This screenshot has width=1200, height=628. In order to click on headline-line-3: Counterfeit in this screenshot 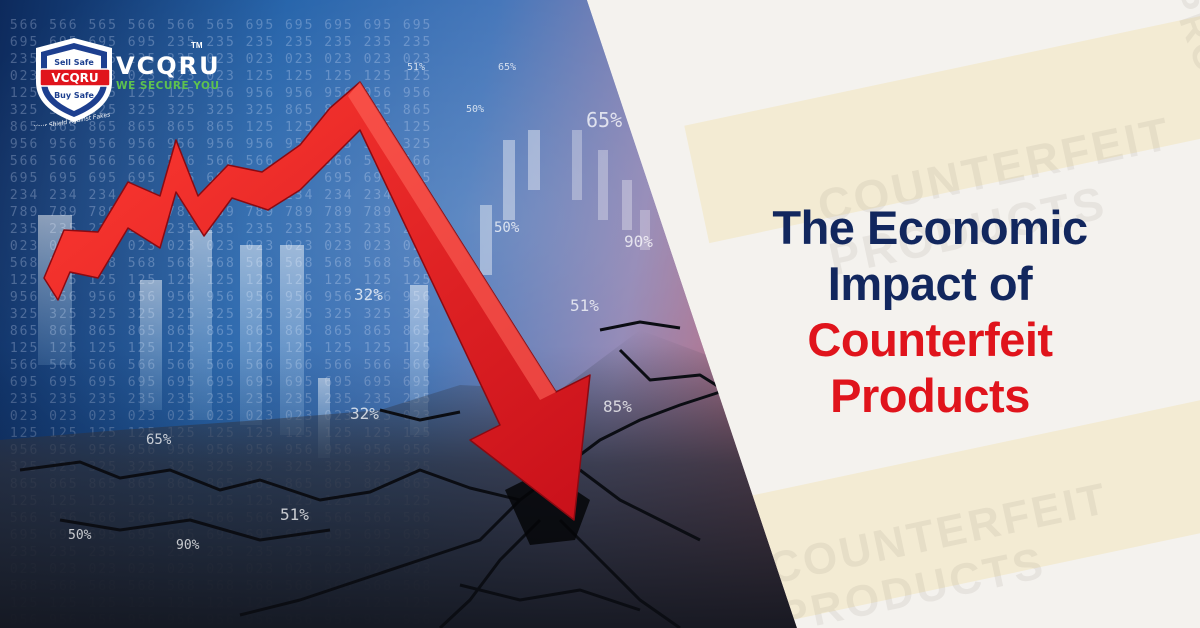, I will do `click(930, 339)`.